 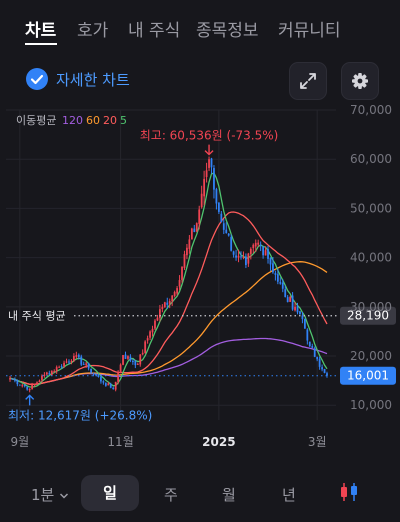 What do you see at coordinates (50, 494) in the screenshot?
I see `interval-selector: 1분` at bounding box center [50, 494].